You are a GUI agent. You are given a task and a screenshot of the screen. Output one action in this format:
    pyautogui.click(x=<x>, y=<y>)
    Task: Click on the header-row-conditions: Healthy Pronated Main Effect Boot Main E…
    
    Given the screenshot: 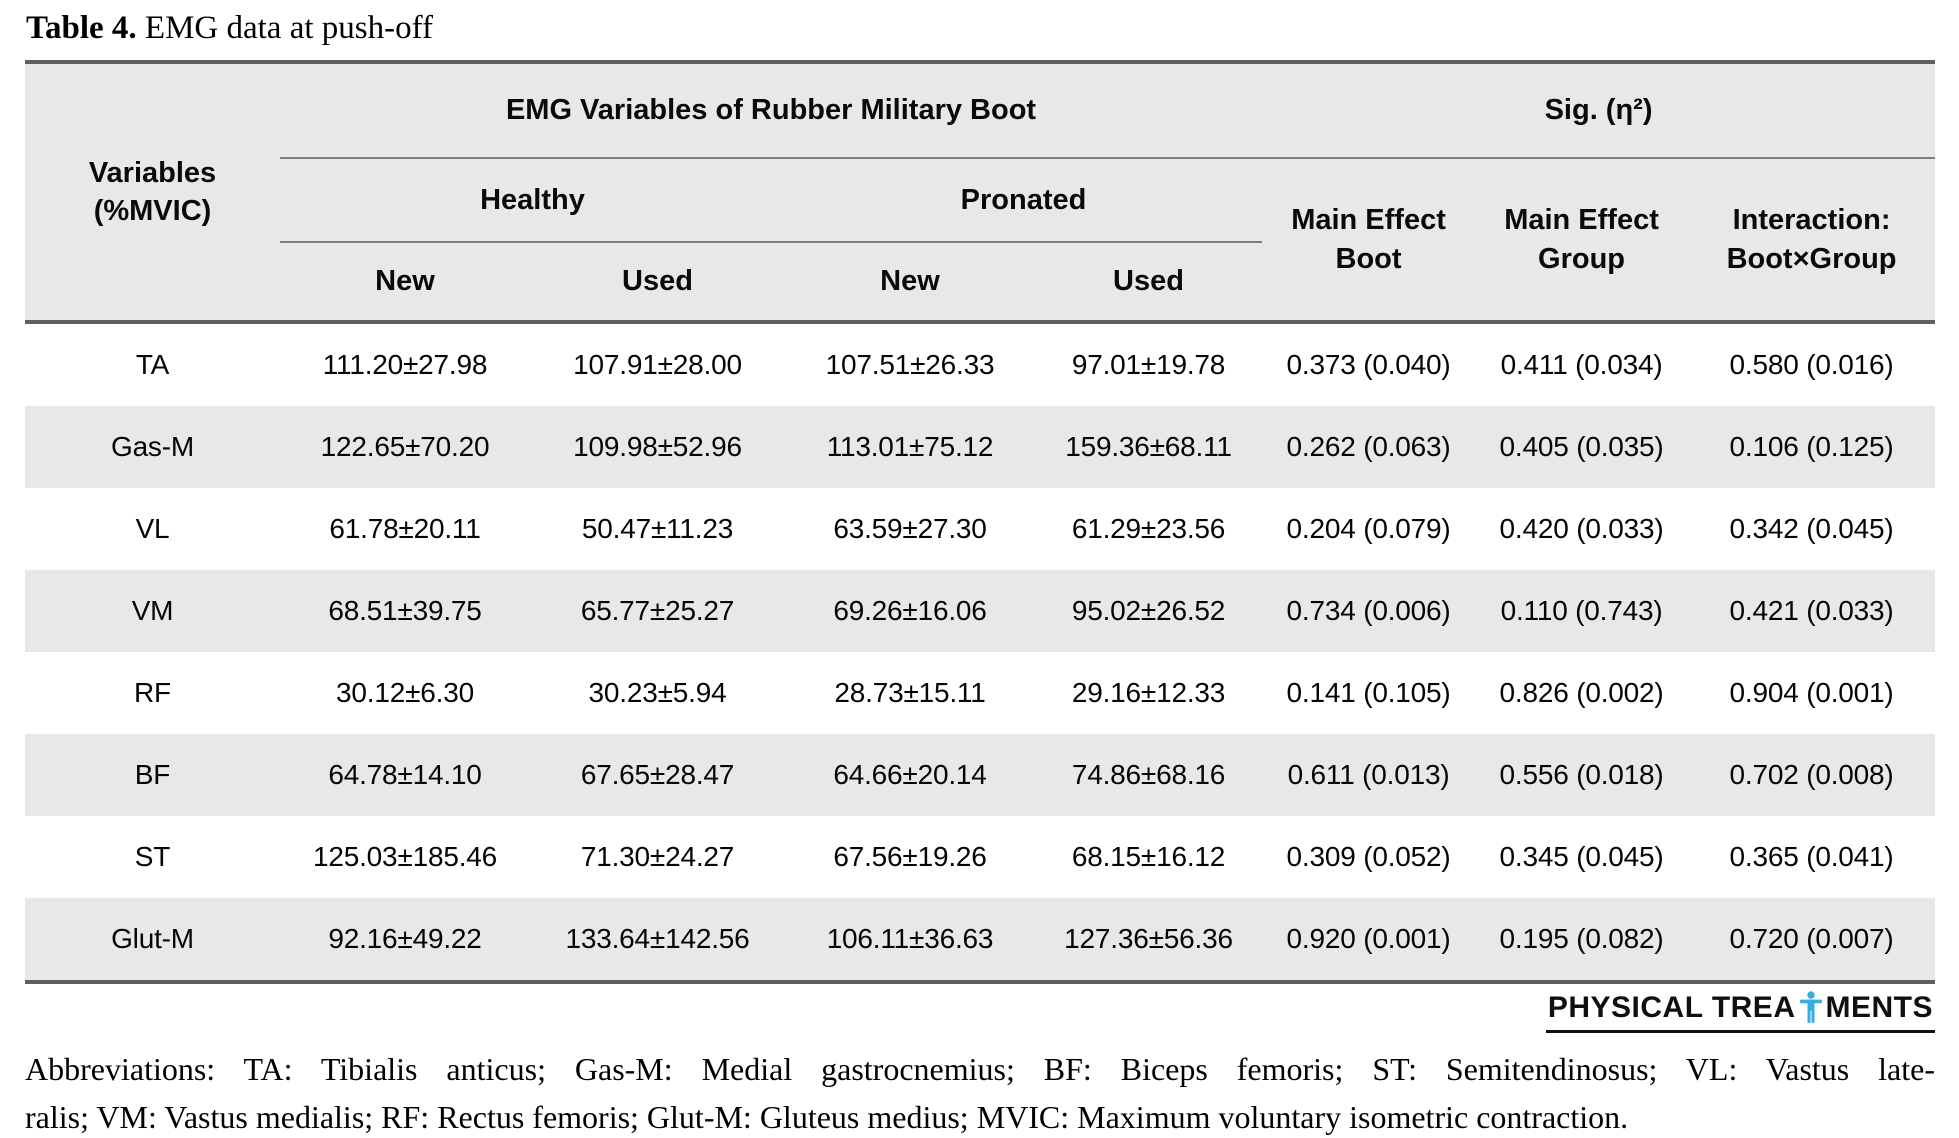 What is the action you would take?
    pyautogui.click(x=980, y=241)
    